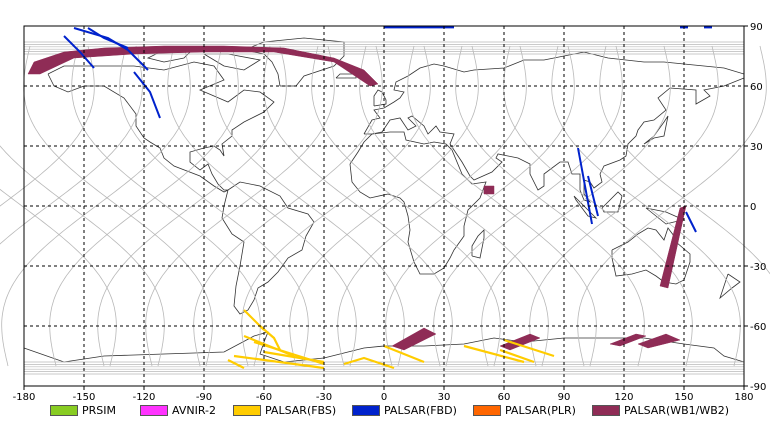 This screenshot has width=770, height=430. I want to click on lon-tick-label: -30, so click(324, 396).